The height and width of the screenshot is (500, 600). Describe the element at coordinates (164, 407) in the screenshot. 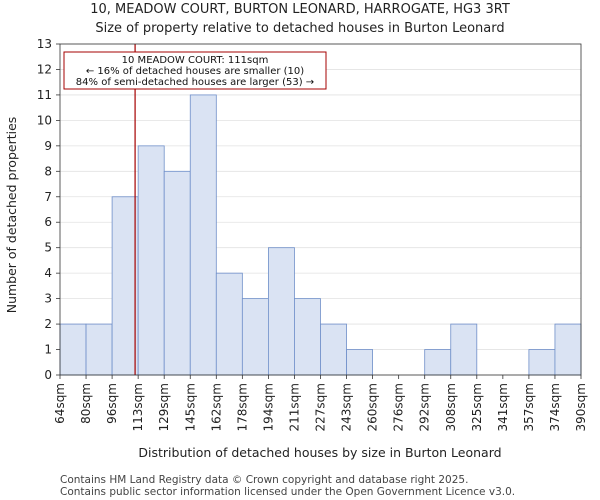

I see `x-tick-label: 129sqm` at that location.